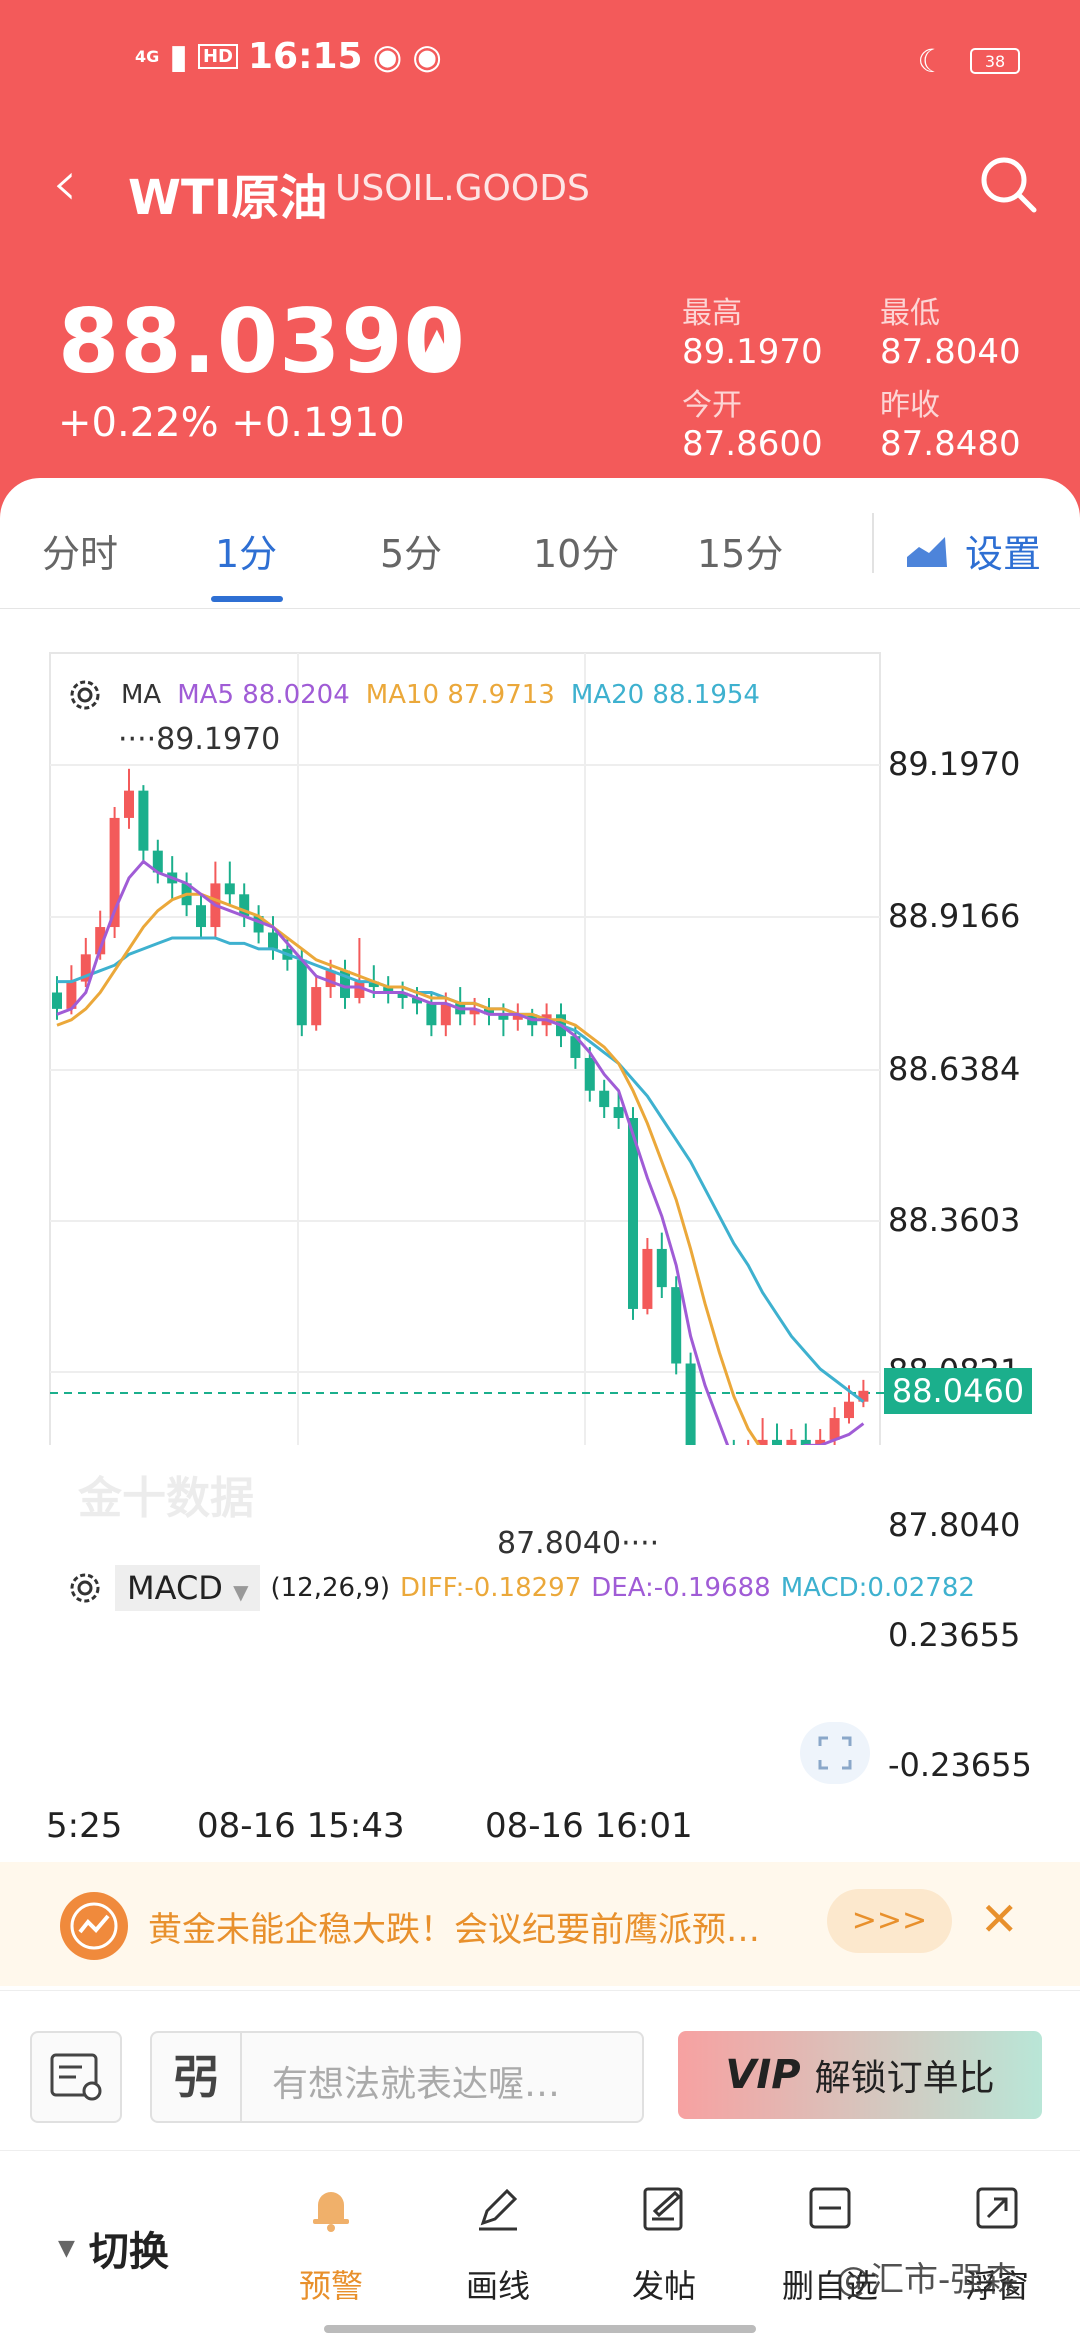 The width and height of the screenshot is (1080, 2341). What do you see at coordinates (462, 188) in the screenshot?
I see `symbol-code: USOIL.GOODS` at bounding box center [462, 188].